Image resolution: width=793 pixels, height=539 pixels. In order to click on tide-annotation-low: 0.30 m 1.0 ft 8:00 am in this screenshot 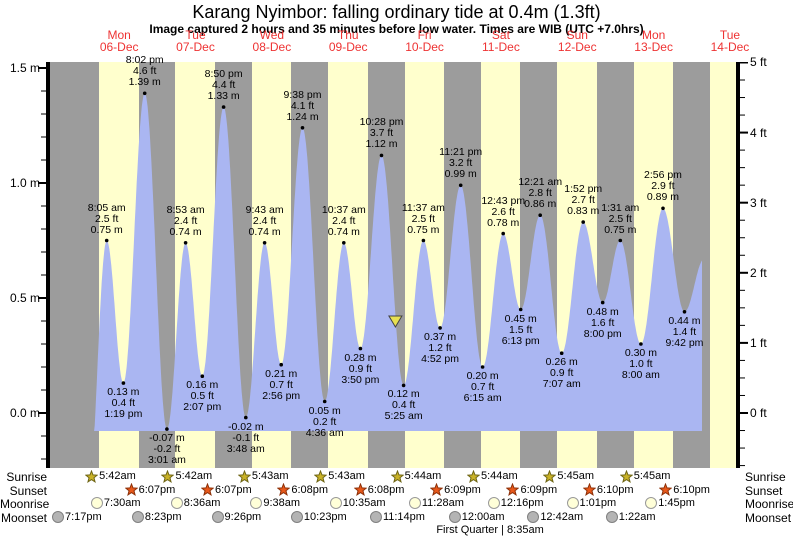, I will do `click(640, 364)`.